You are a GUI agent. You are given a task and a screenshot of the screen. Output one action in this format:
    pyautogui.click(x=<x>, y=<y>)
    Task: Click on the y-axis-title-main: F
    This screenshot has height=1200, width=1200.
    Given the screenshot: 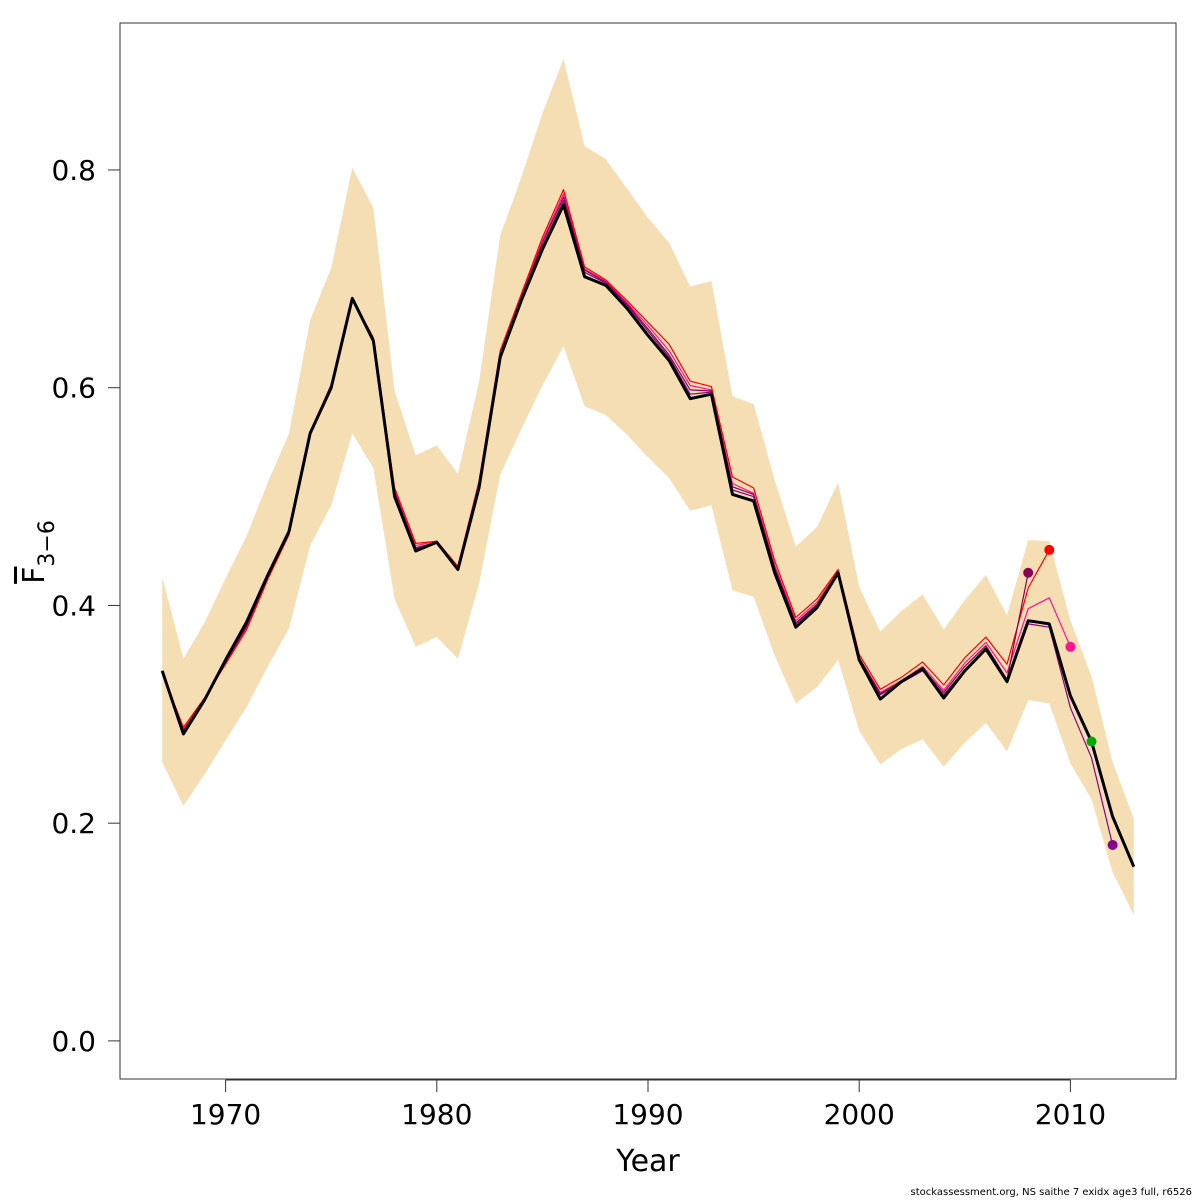 What is the action you would take?
    pyautogui.click(x=34, y=575)
    